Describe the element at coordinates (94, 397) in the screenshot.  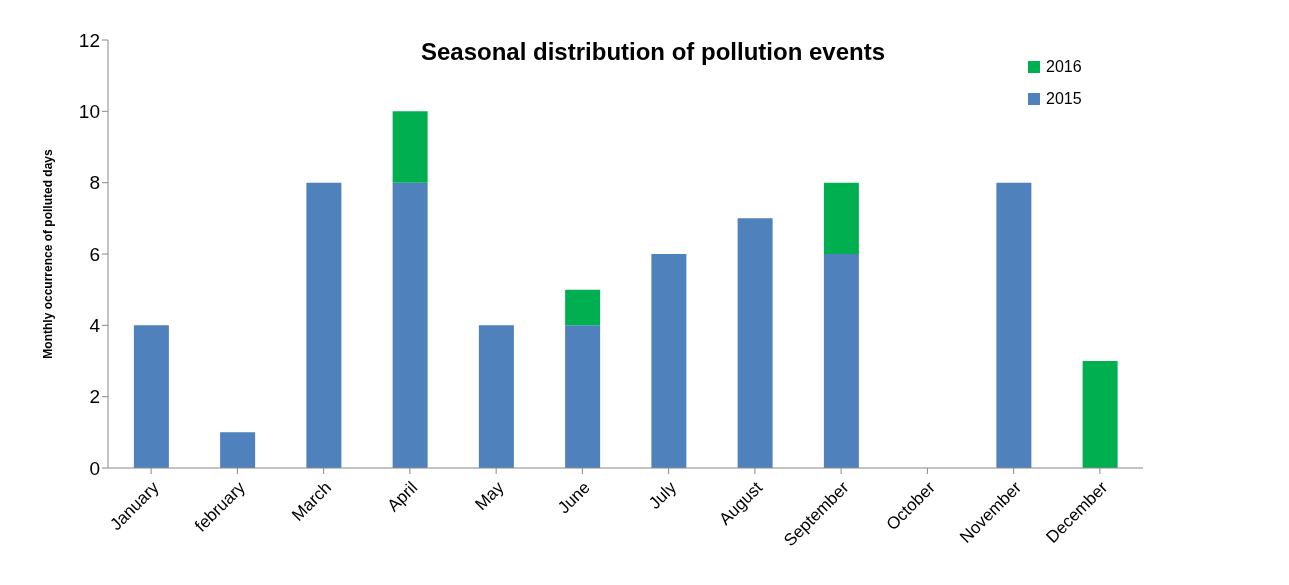
I see `y-tick-label: 2` at that location.